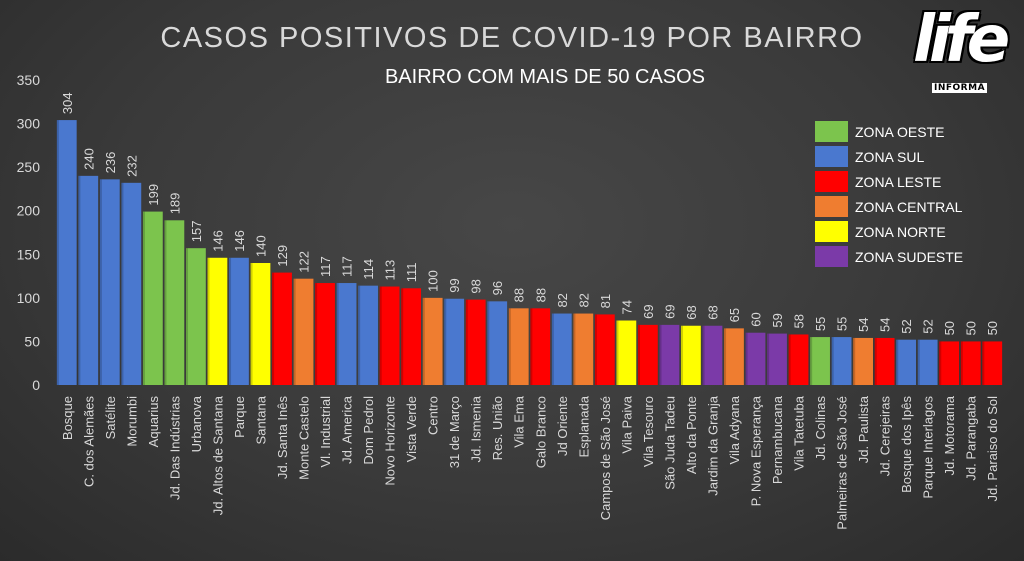  Describe the element at coordinates (390, 441) in the screenshot. I see `category-label: Novo Horizonte` at that location.